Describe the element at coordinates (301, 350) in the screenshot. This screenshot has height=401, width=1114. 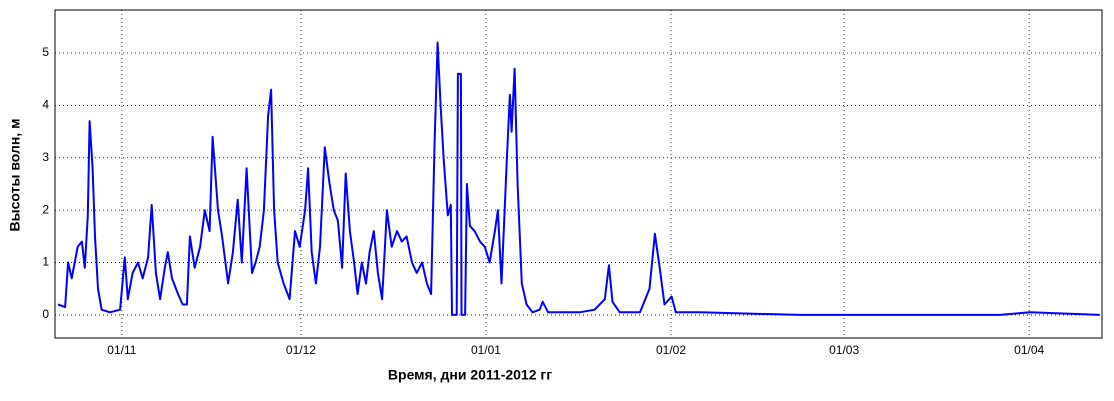
I see `x-tick-label: 01/12` at that location.